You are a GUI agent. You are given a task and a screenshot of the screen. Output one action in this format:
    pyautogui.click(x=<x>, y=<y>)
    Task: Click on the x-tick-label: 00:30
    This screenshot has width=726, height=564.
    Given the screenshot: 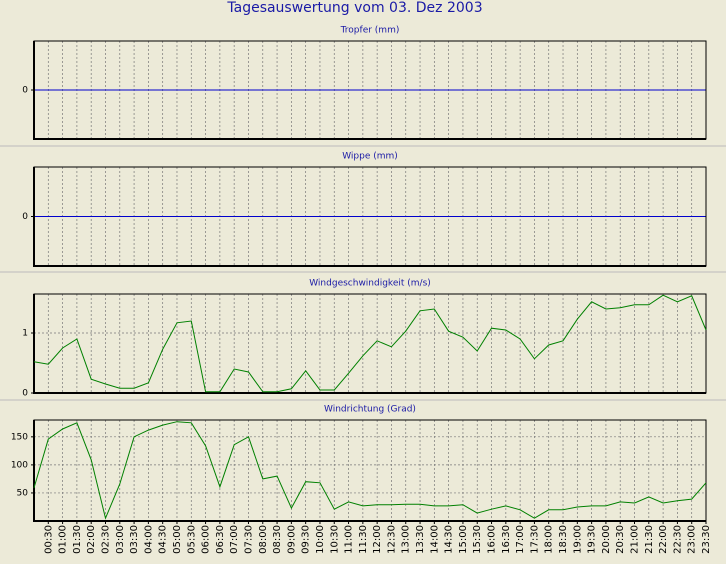 What is the action you would take?
    pyautogui.click(x=48, y=539)
    